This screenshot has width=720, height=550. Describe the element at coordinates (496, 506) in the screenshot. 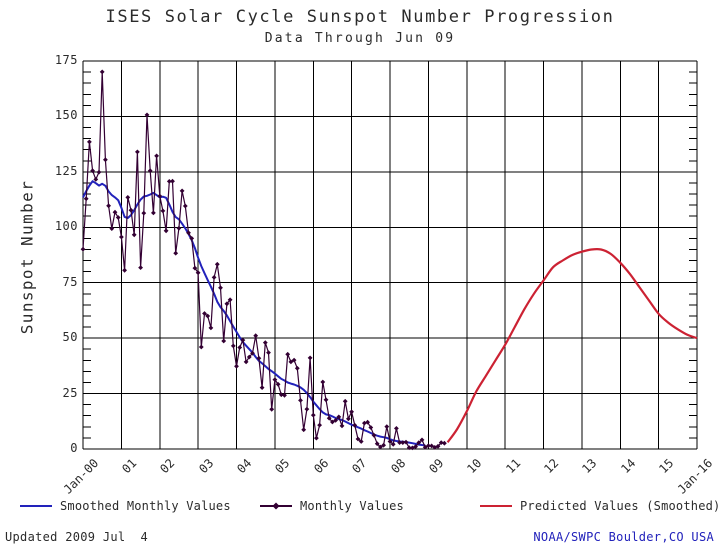

I see `predicted-line-swatch` at that location.